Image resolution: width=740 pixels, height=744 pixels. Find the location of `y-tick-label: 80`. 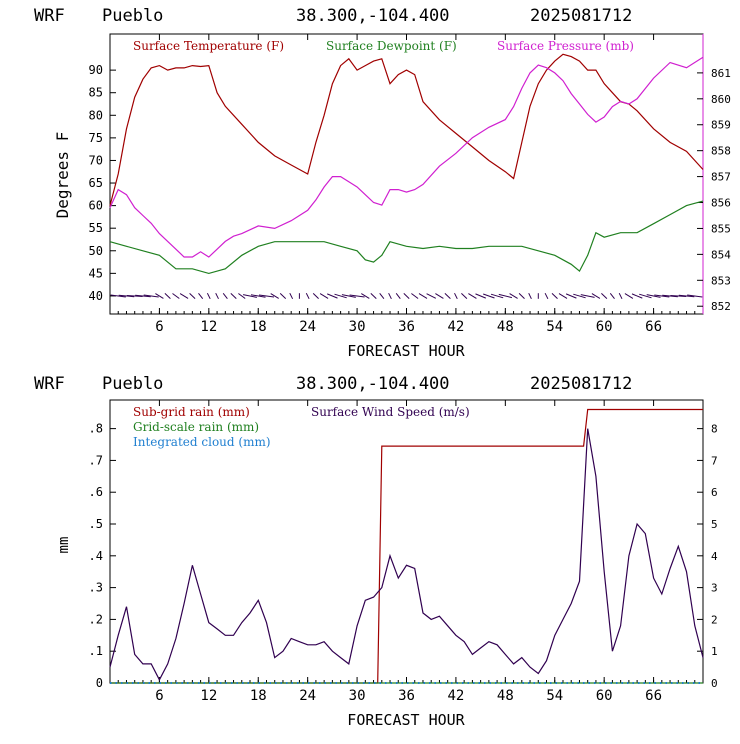

y-tick-label: 80 is located at coordinates (96, 115).